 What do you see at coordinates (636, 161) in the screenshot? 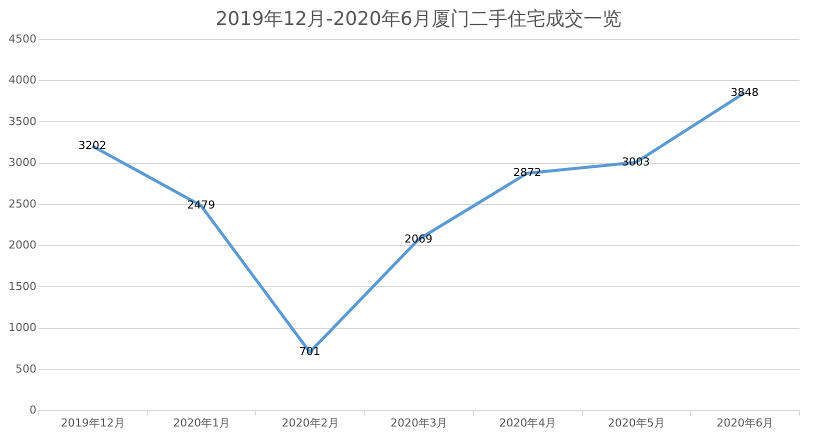
I see `data-label: 3003` at bounding box center [636, 161].